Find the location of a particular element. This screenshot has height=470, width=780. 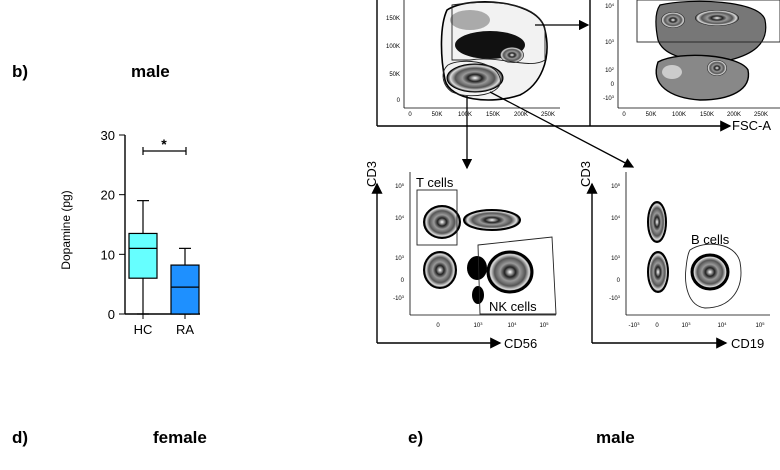

panel-e-title: male is located at coordinates (615, 437).